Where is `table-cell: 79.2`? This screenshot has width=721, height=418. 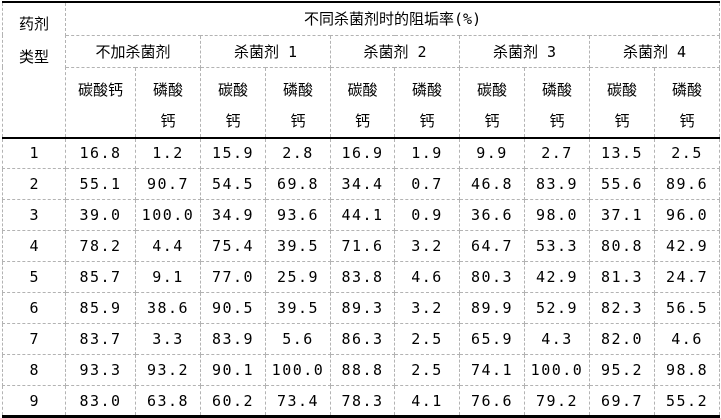 table-cell: 79.2 is located at coordinates (557, 401).